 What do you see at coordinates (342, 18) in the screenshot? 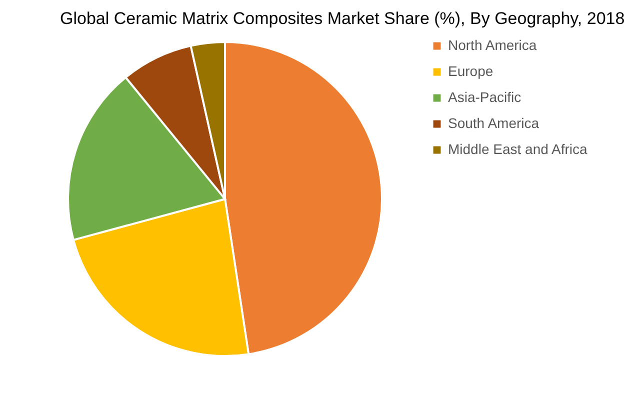
I see `chart-title: Global Ceramic Matrix Composites Market Share (%), By Geography, 2018` at bounding box center [342, 18].